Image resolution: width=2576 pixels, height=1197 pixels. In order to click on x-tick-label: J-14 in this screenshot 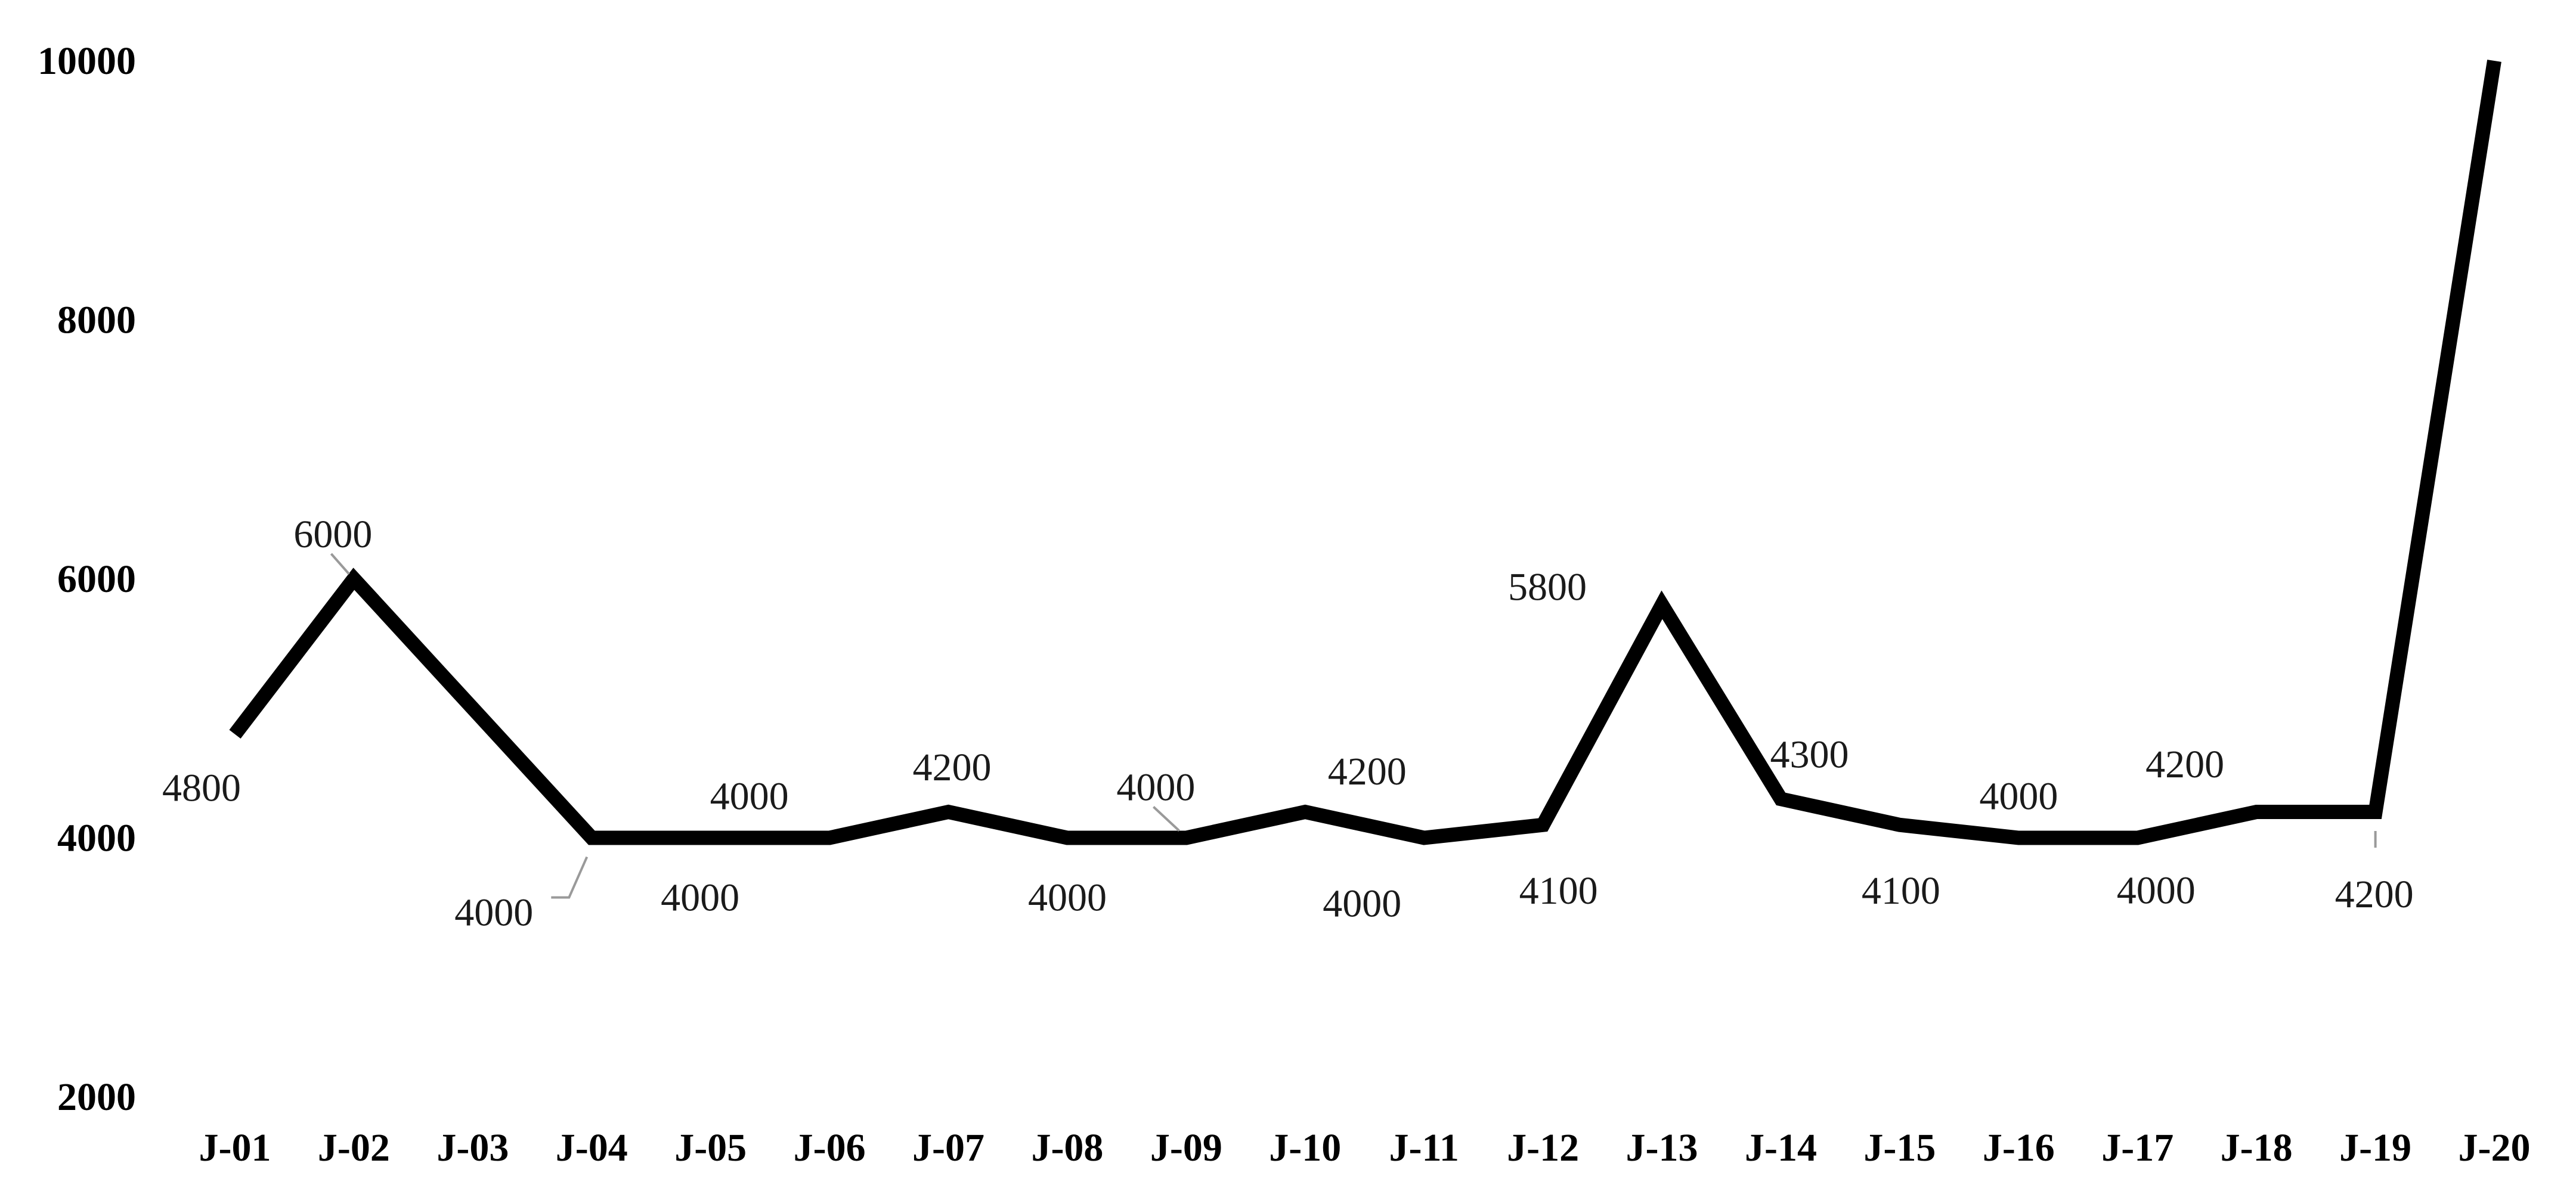, I will do `click(1781, 1148)`.